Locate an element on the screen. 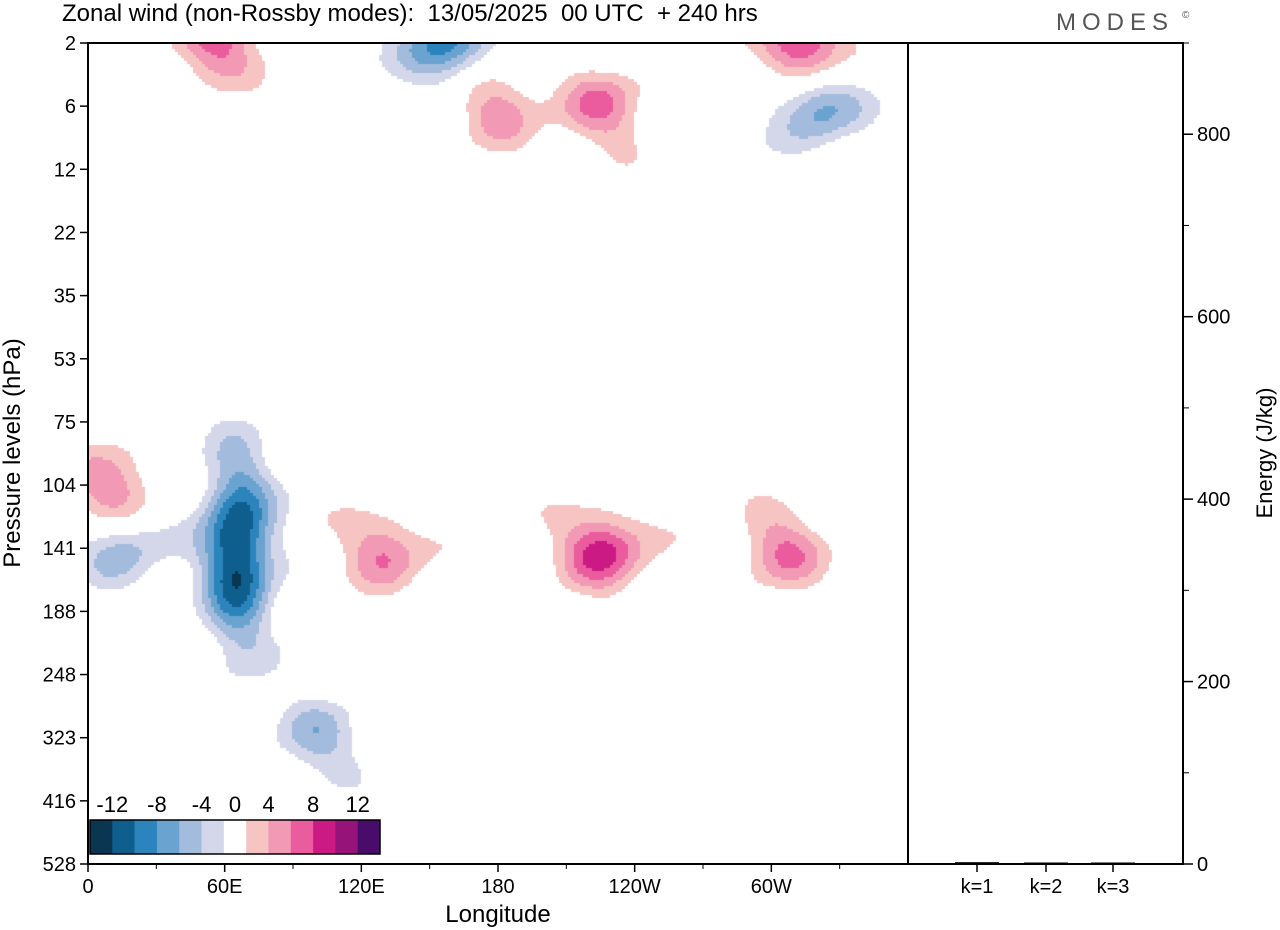 Image resolution: width=1280 pixels, height=930 pixels. y-tick-label: 248 is located at coordinates (59, 676).